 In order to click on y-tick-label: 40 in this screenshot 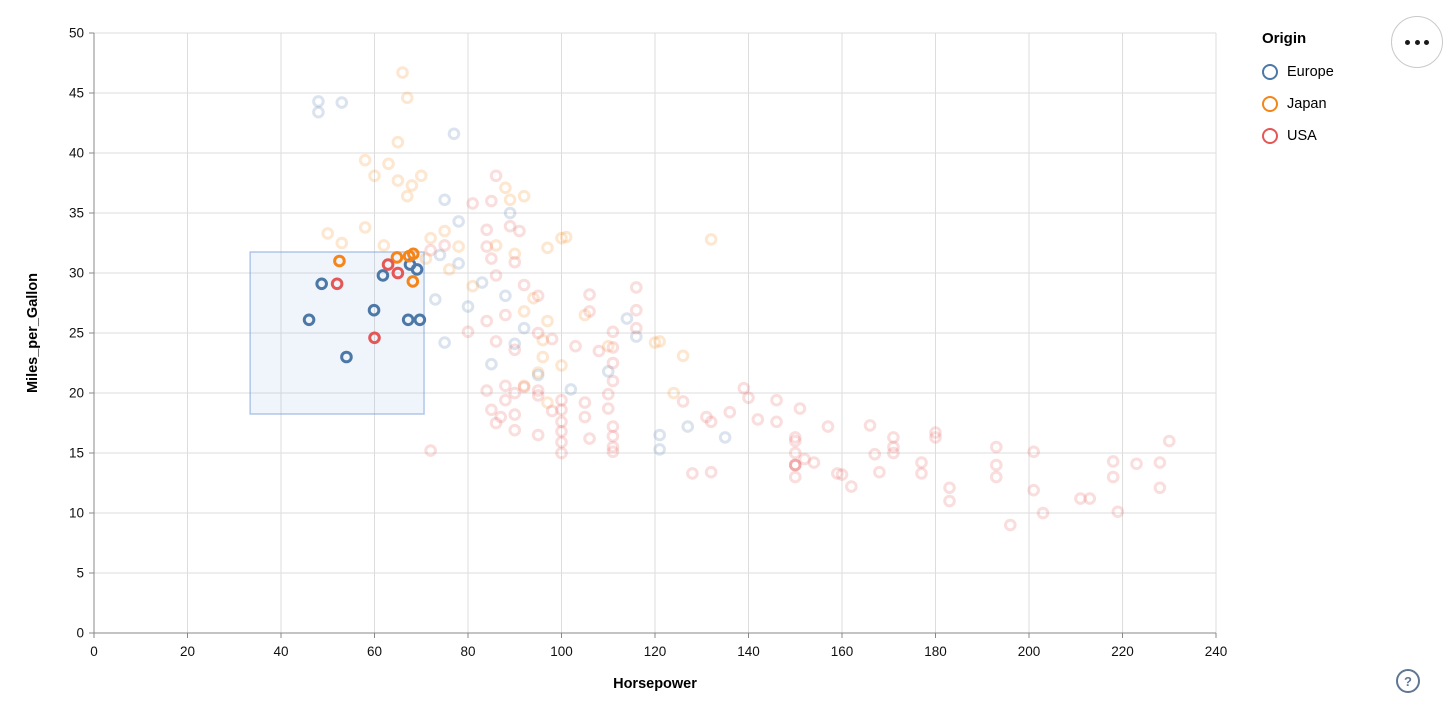, I will do `click(76, 153)`.